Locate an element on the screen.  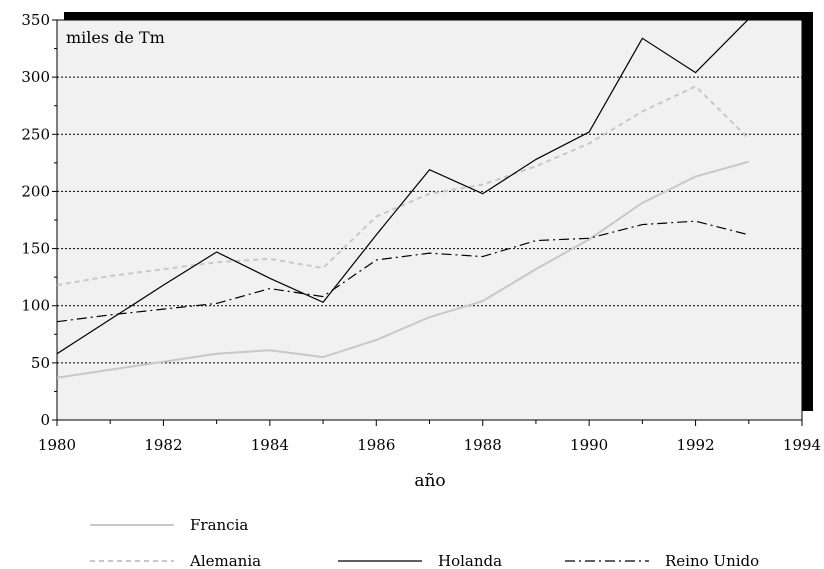
x-tick-label-1992: 1992 is located at coordinates (695, 445).